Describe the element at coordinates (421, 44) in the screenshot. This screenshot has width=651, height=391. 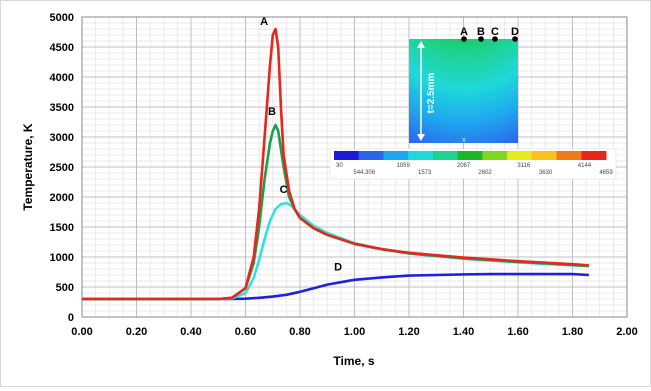
I see `thickness-arrow-head-top` at that location.